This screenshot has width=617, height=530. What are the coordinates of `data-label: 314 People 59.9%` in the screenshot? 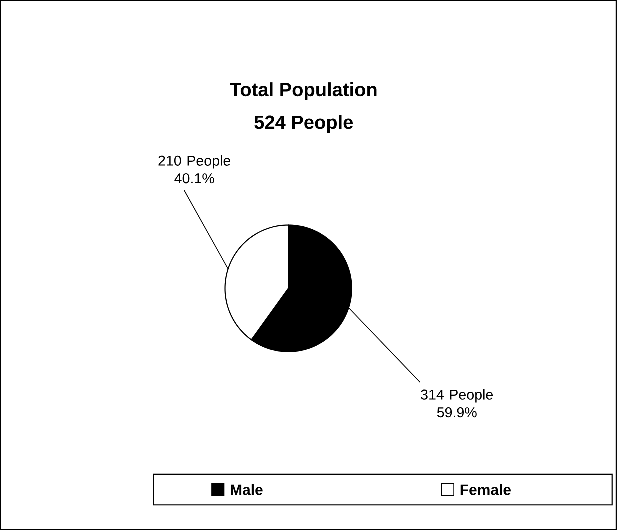 It's located at (457, 403).